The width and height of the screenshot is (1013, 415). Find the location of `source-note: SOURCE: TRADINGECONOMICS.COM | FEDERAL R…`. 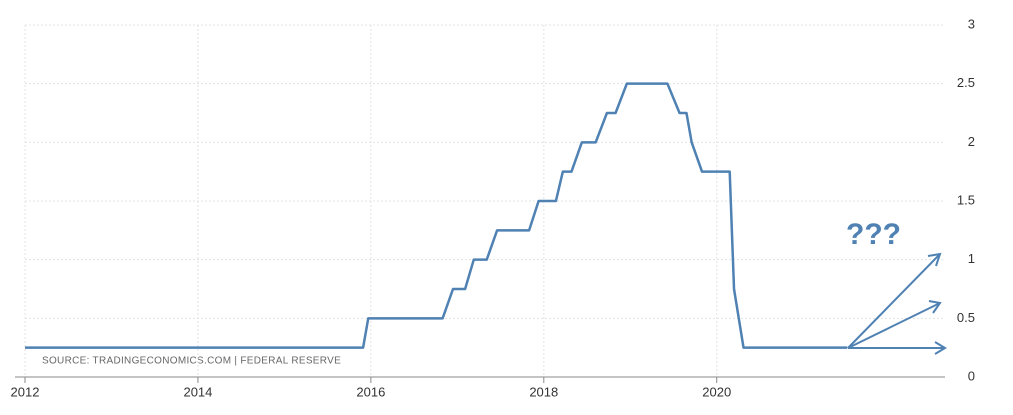

source-note: SOURCE: TRADINGECONOMICS.COM | FEDERAL R… is located at coordinates (191, 361).